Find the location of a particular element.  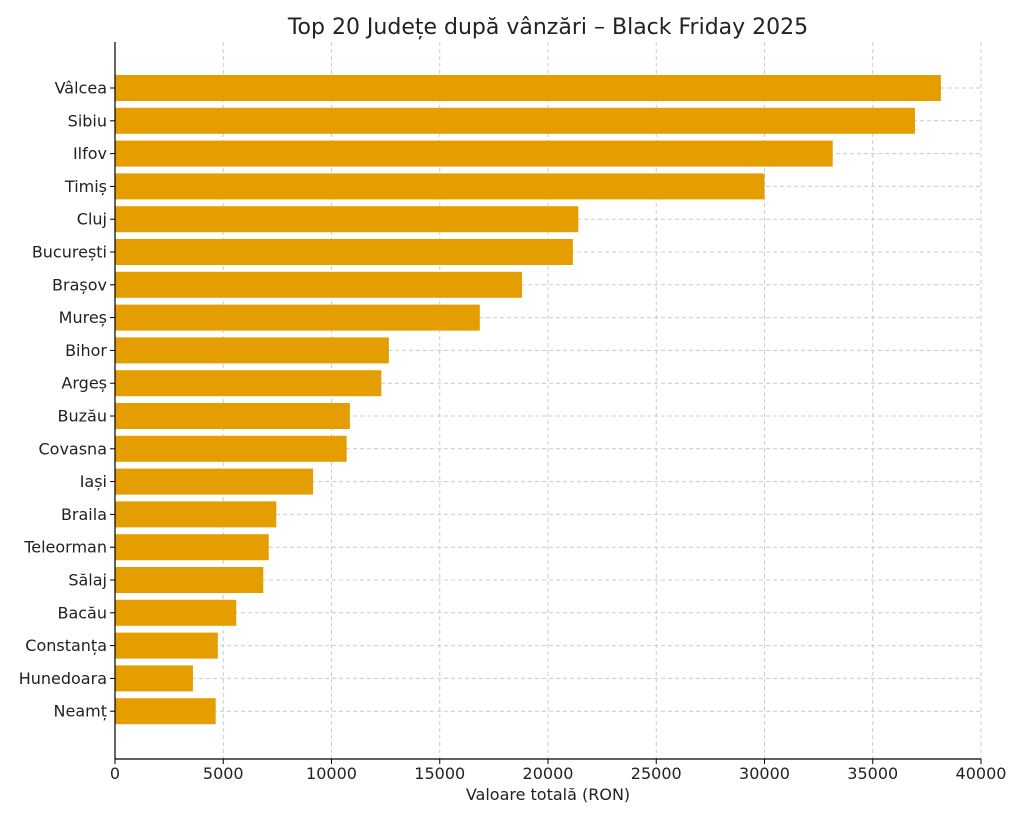

x-tick-label: 0 is located at coordinates (115, 773).